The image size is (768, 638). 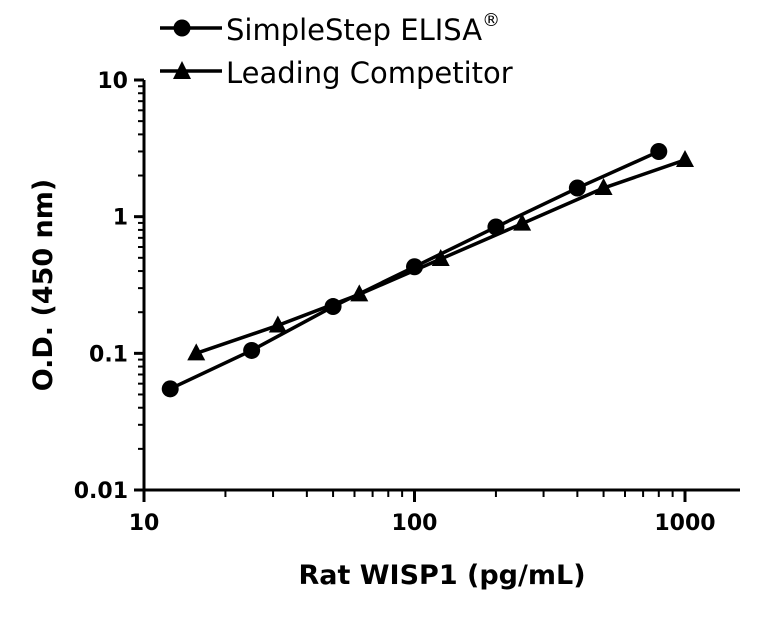 I want to click on x-tick-label: 1000, so click(x=684, y=523).